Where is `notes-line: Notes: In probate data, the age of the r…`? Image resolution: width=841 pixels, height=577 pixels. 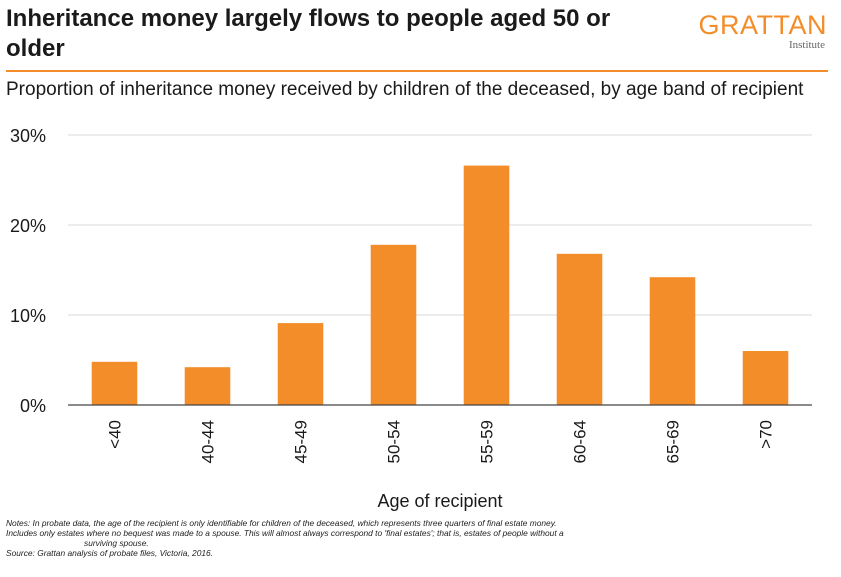 notes-line: Notes: In probate data, the age of the r… is located at coordinates (281, 523).